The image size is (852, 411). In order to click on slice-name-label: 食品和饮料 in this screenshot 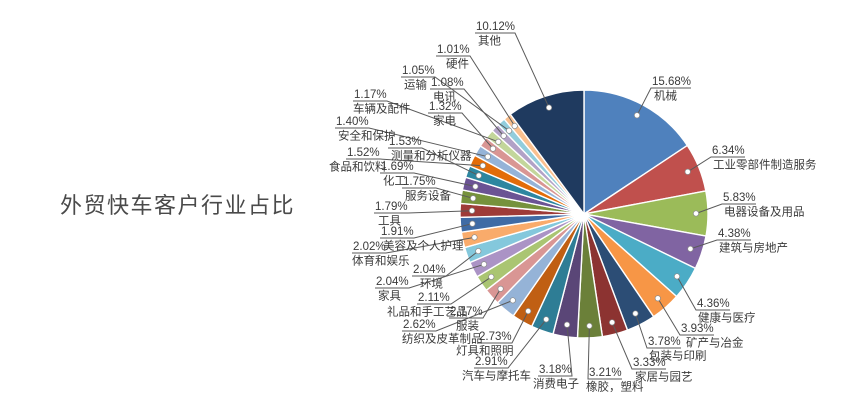, I will do `click(358, 167)`.